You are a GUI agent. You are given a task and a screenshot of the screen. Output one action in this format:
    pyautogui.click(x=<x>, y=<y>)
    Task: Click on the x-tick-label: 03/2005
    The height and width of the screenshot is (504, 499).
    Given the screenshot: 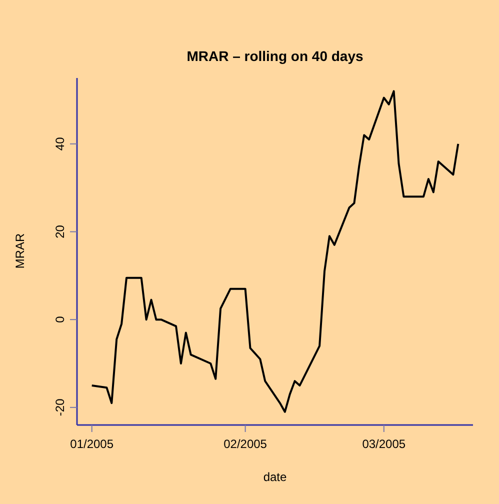 What is the action you would take?
    pyautogui.click(x=384, y=444)
    